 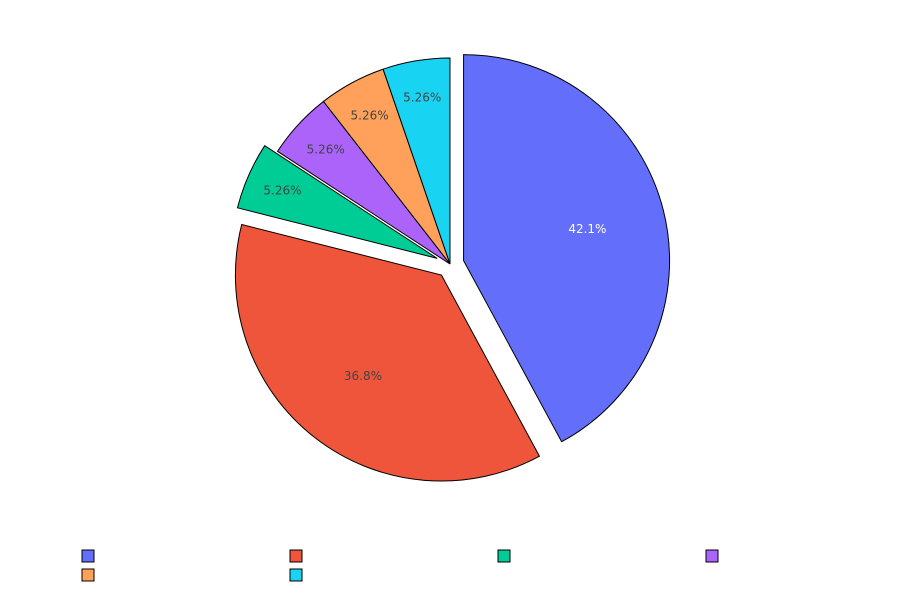 What do you see at coordinates (587, 229) in the screenshot?
I see `pie-percent-label-1: 42.1%` at bounding box center [587, 229].